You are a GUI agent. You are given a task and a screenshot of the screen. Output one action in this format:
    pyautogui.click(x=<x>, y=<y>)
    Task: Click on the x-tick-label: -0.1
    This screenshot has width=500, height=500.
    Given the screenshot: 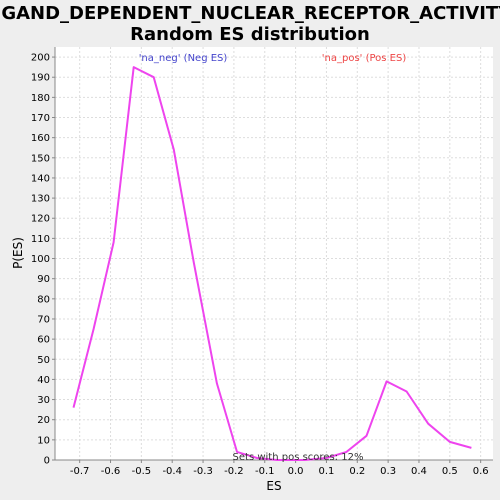 What is the action you would take?
    pyautogui.click(x=265, y=471)
    